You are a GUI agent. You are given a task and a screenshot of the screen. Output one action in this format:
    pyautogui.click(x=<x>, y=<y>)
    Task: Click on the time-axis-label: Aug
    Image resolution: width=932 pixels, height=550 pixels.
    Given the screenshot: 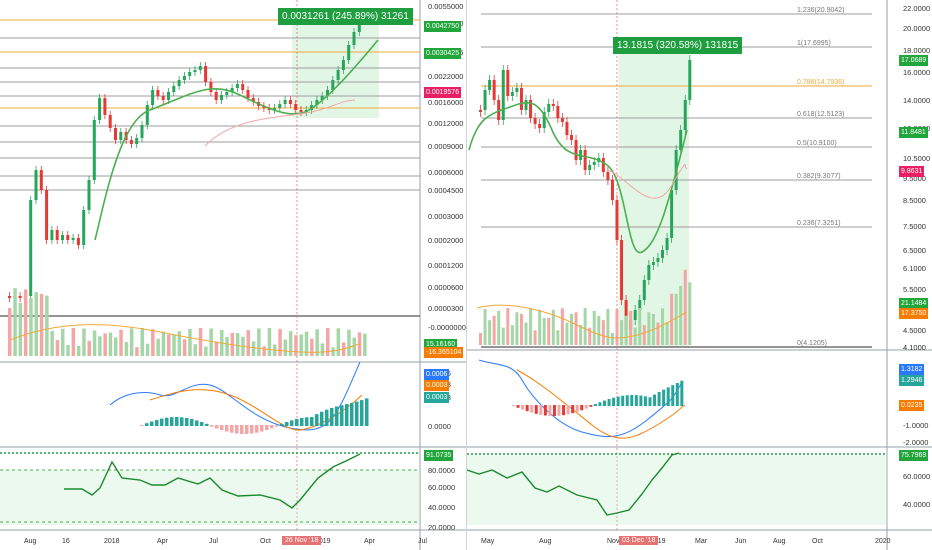 What is the action you would take?
    pyautogui.click(x=545, y=541)
    